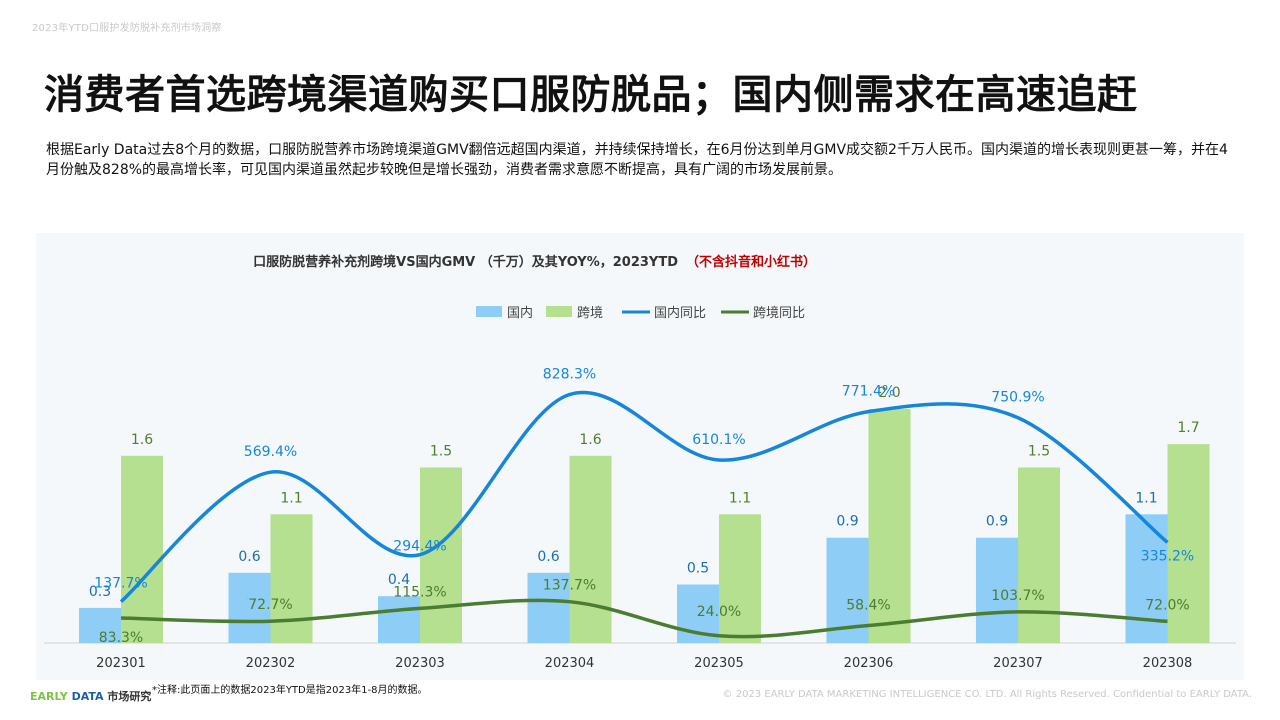 The height and width of the screenshot is (720, 1280). Describe the element at coordinates (1018, 663) in the screenshot. I see `x-tick-202307: 202307` at that location.